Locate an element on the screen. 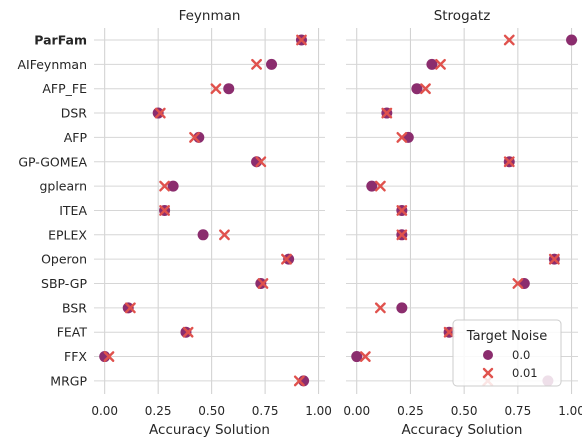 This screenshot has height=446, width=582. y-tick-label: GP-GOMEA is located at coordinates (52, 161).